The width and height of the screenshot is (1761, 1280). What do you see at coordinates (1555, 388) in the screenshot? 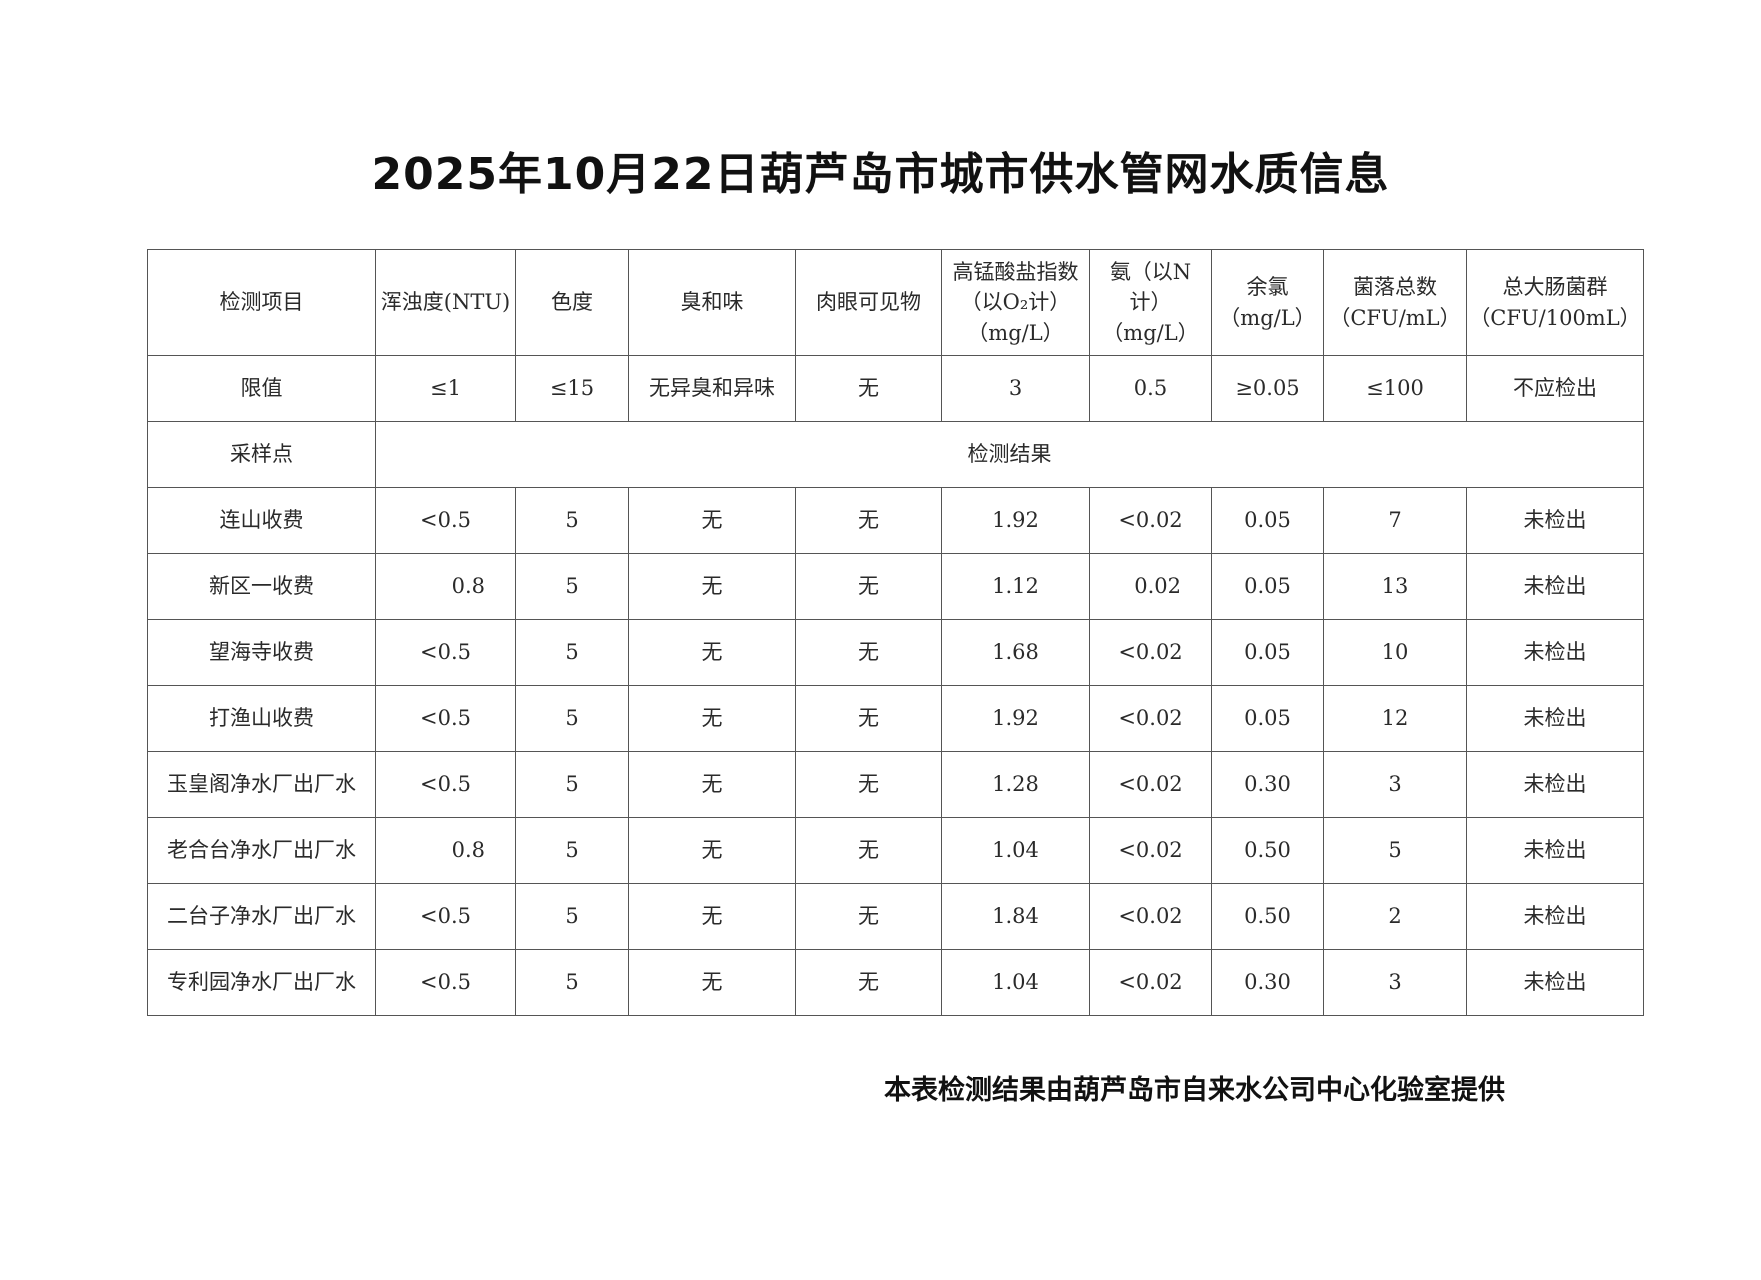
I see `limit-cell: 不应检出` at bounding box center [1555, 388].